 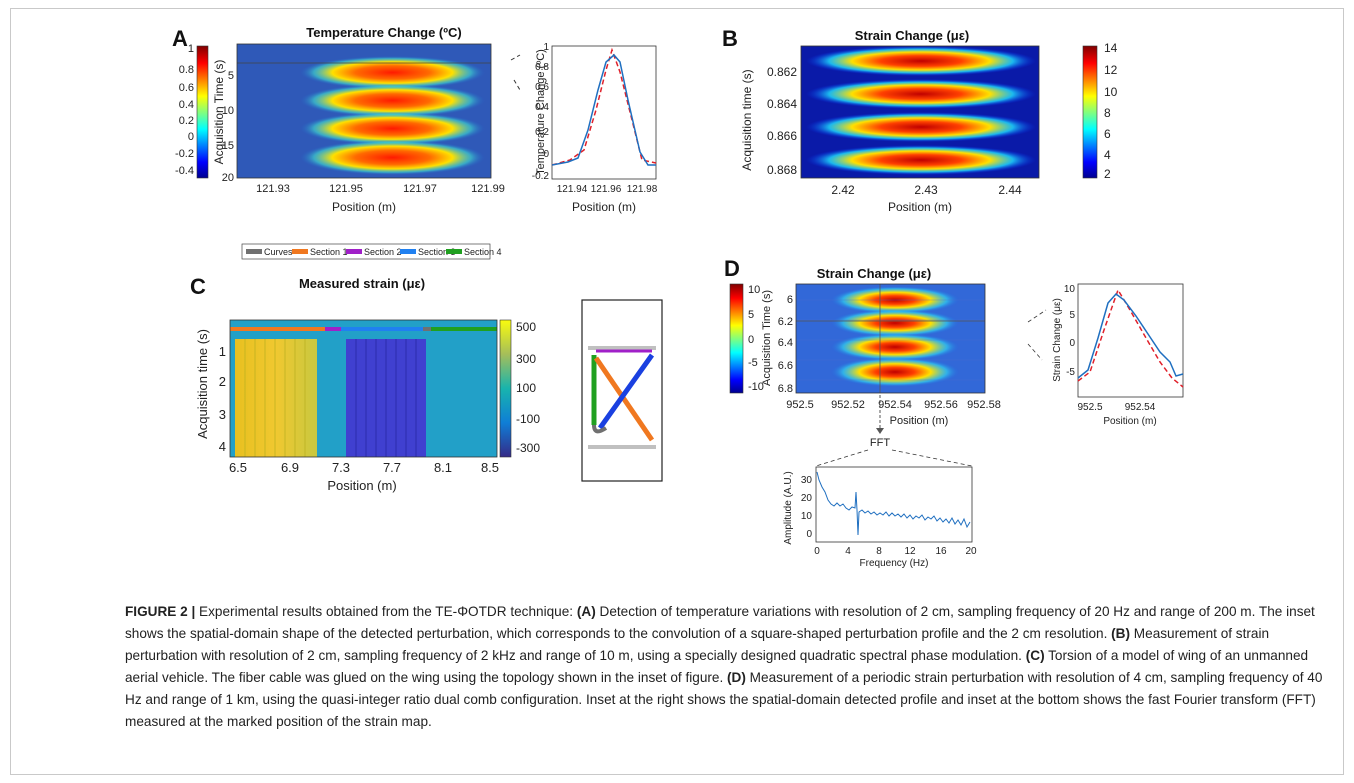 I want to click on x-tick: 4, so click(x=848, y=551).